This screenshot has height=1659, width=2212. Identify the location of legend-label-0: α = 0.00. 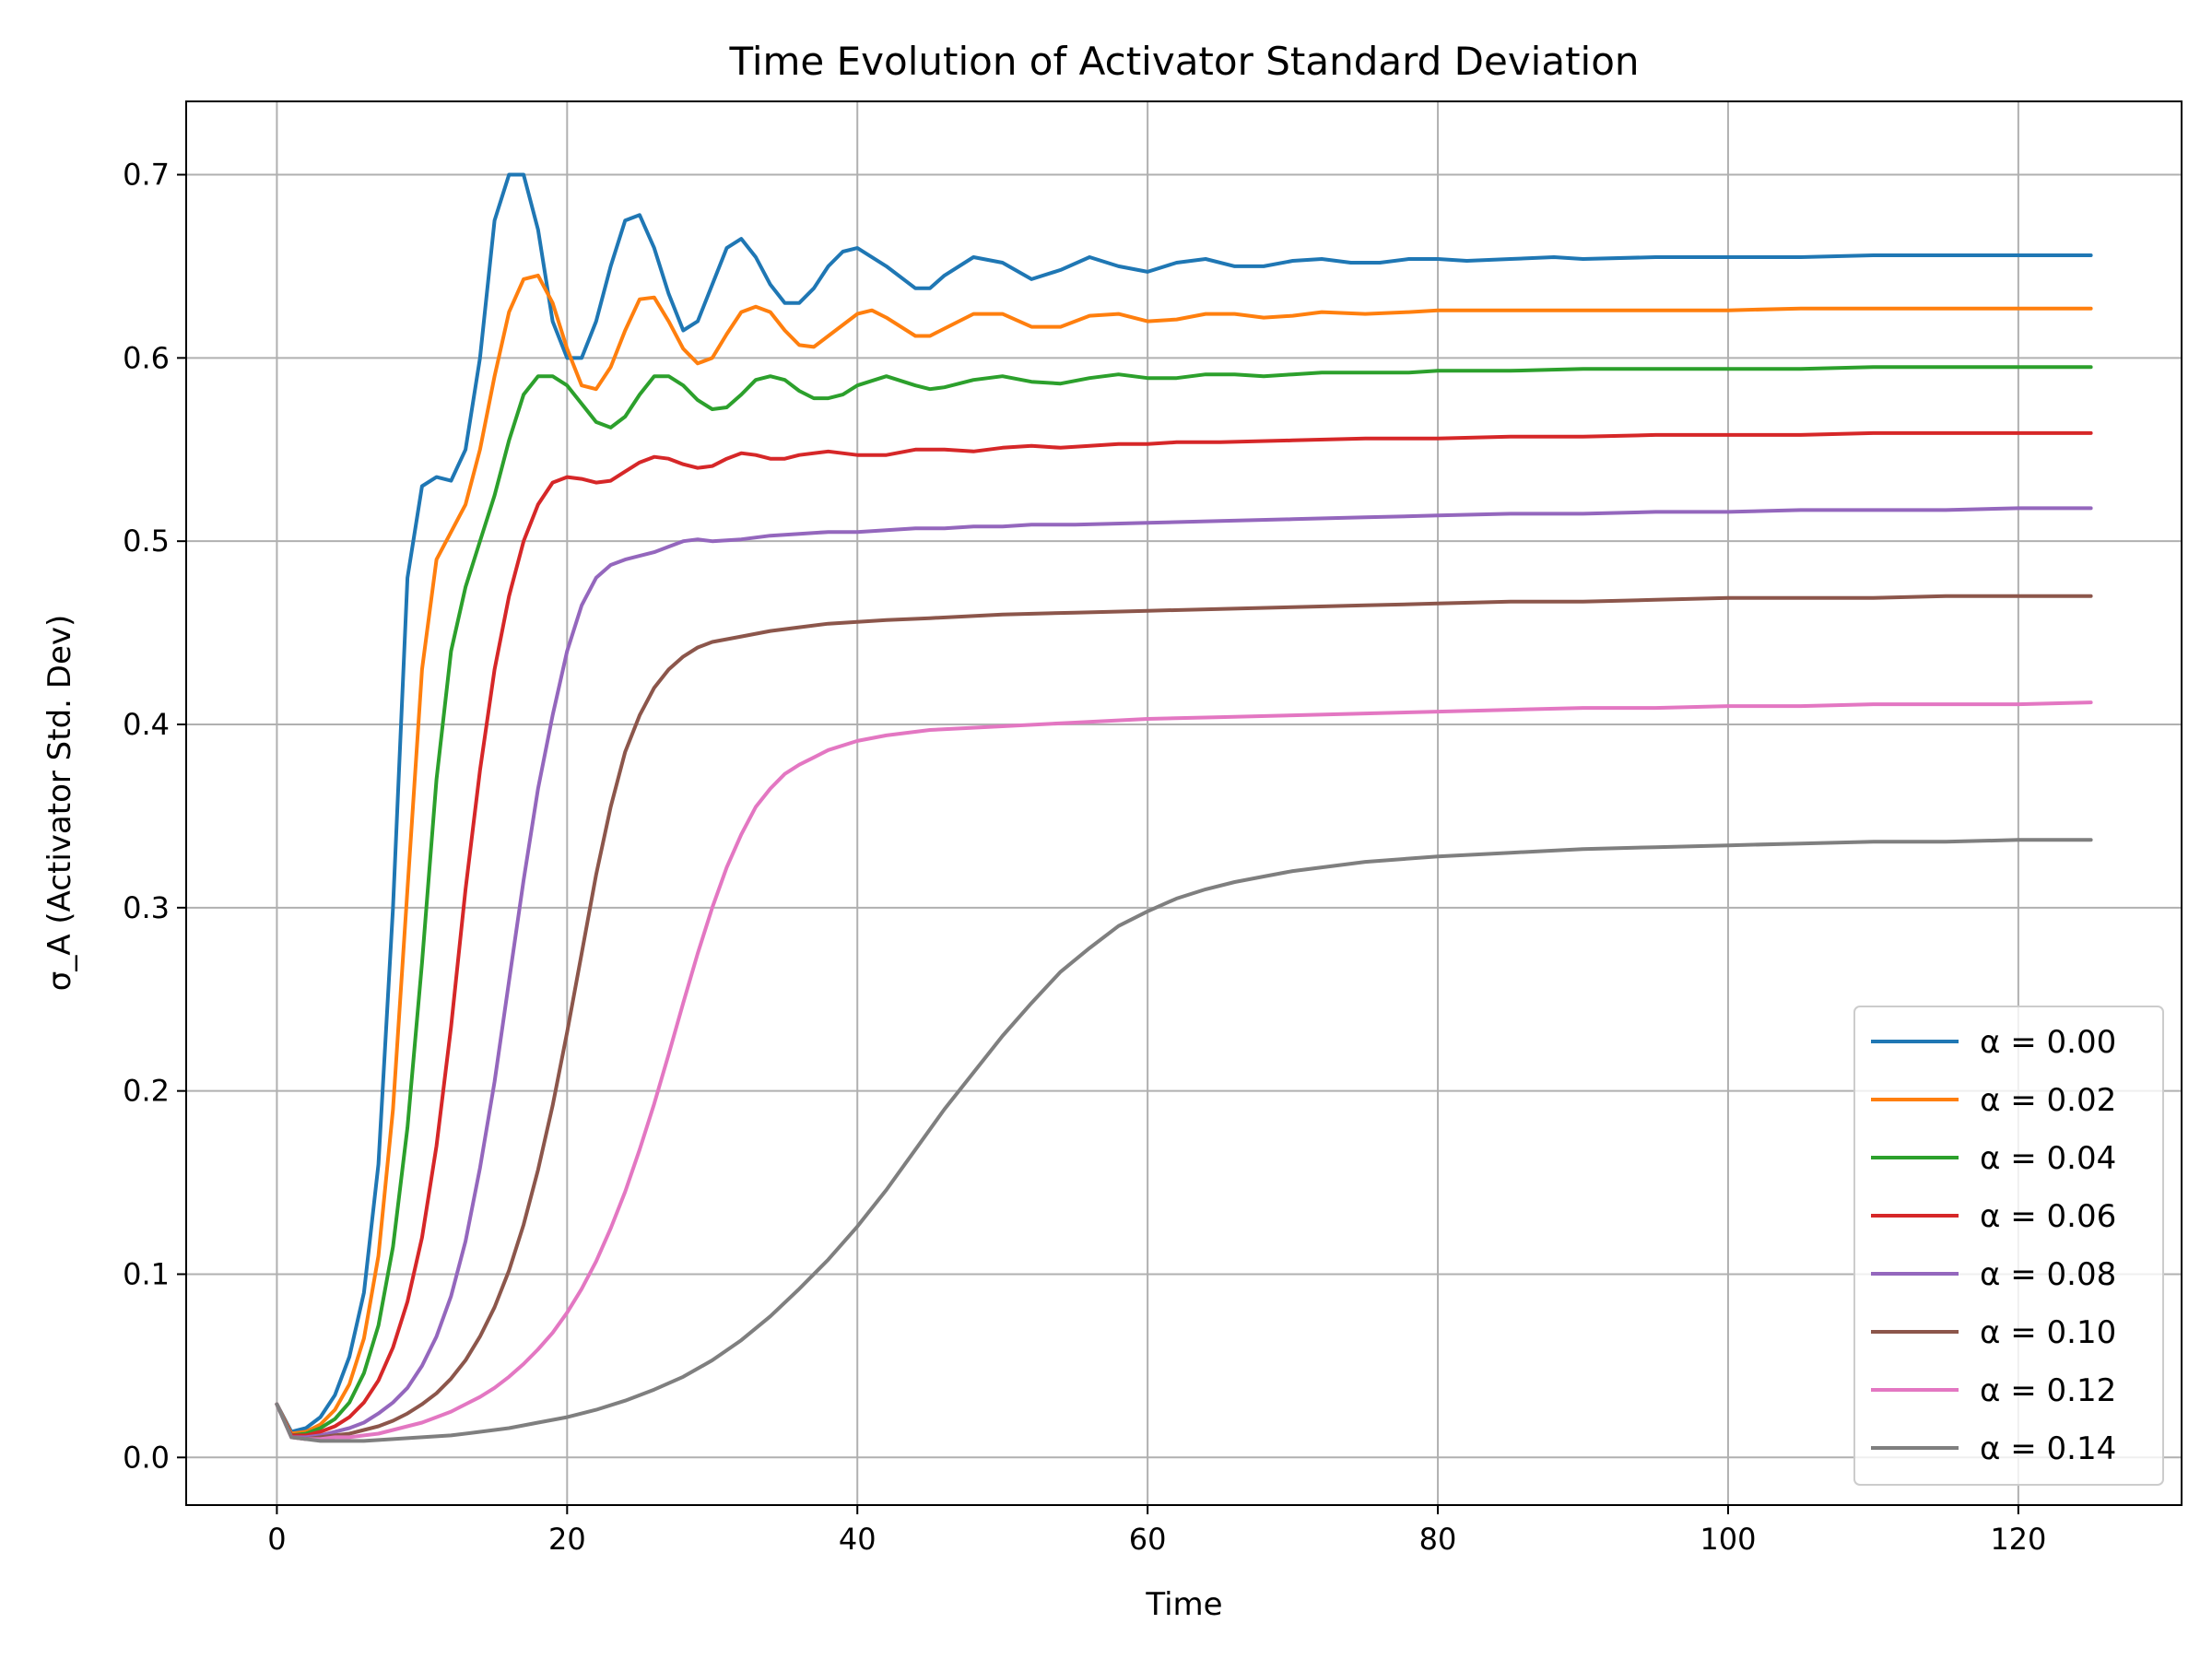
(2048, 1042).